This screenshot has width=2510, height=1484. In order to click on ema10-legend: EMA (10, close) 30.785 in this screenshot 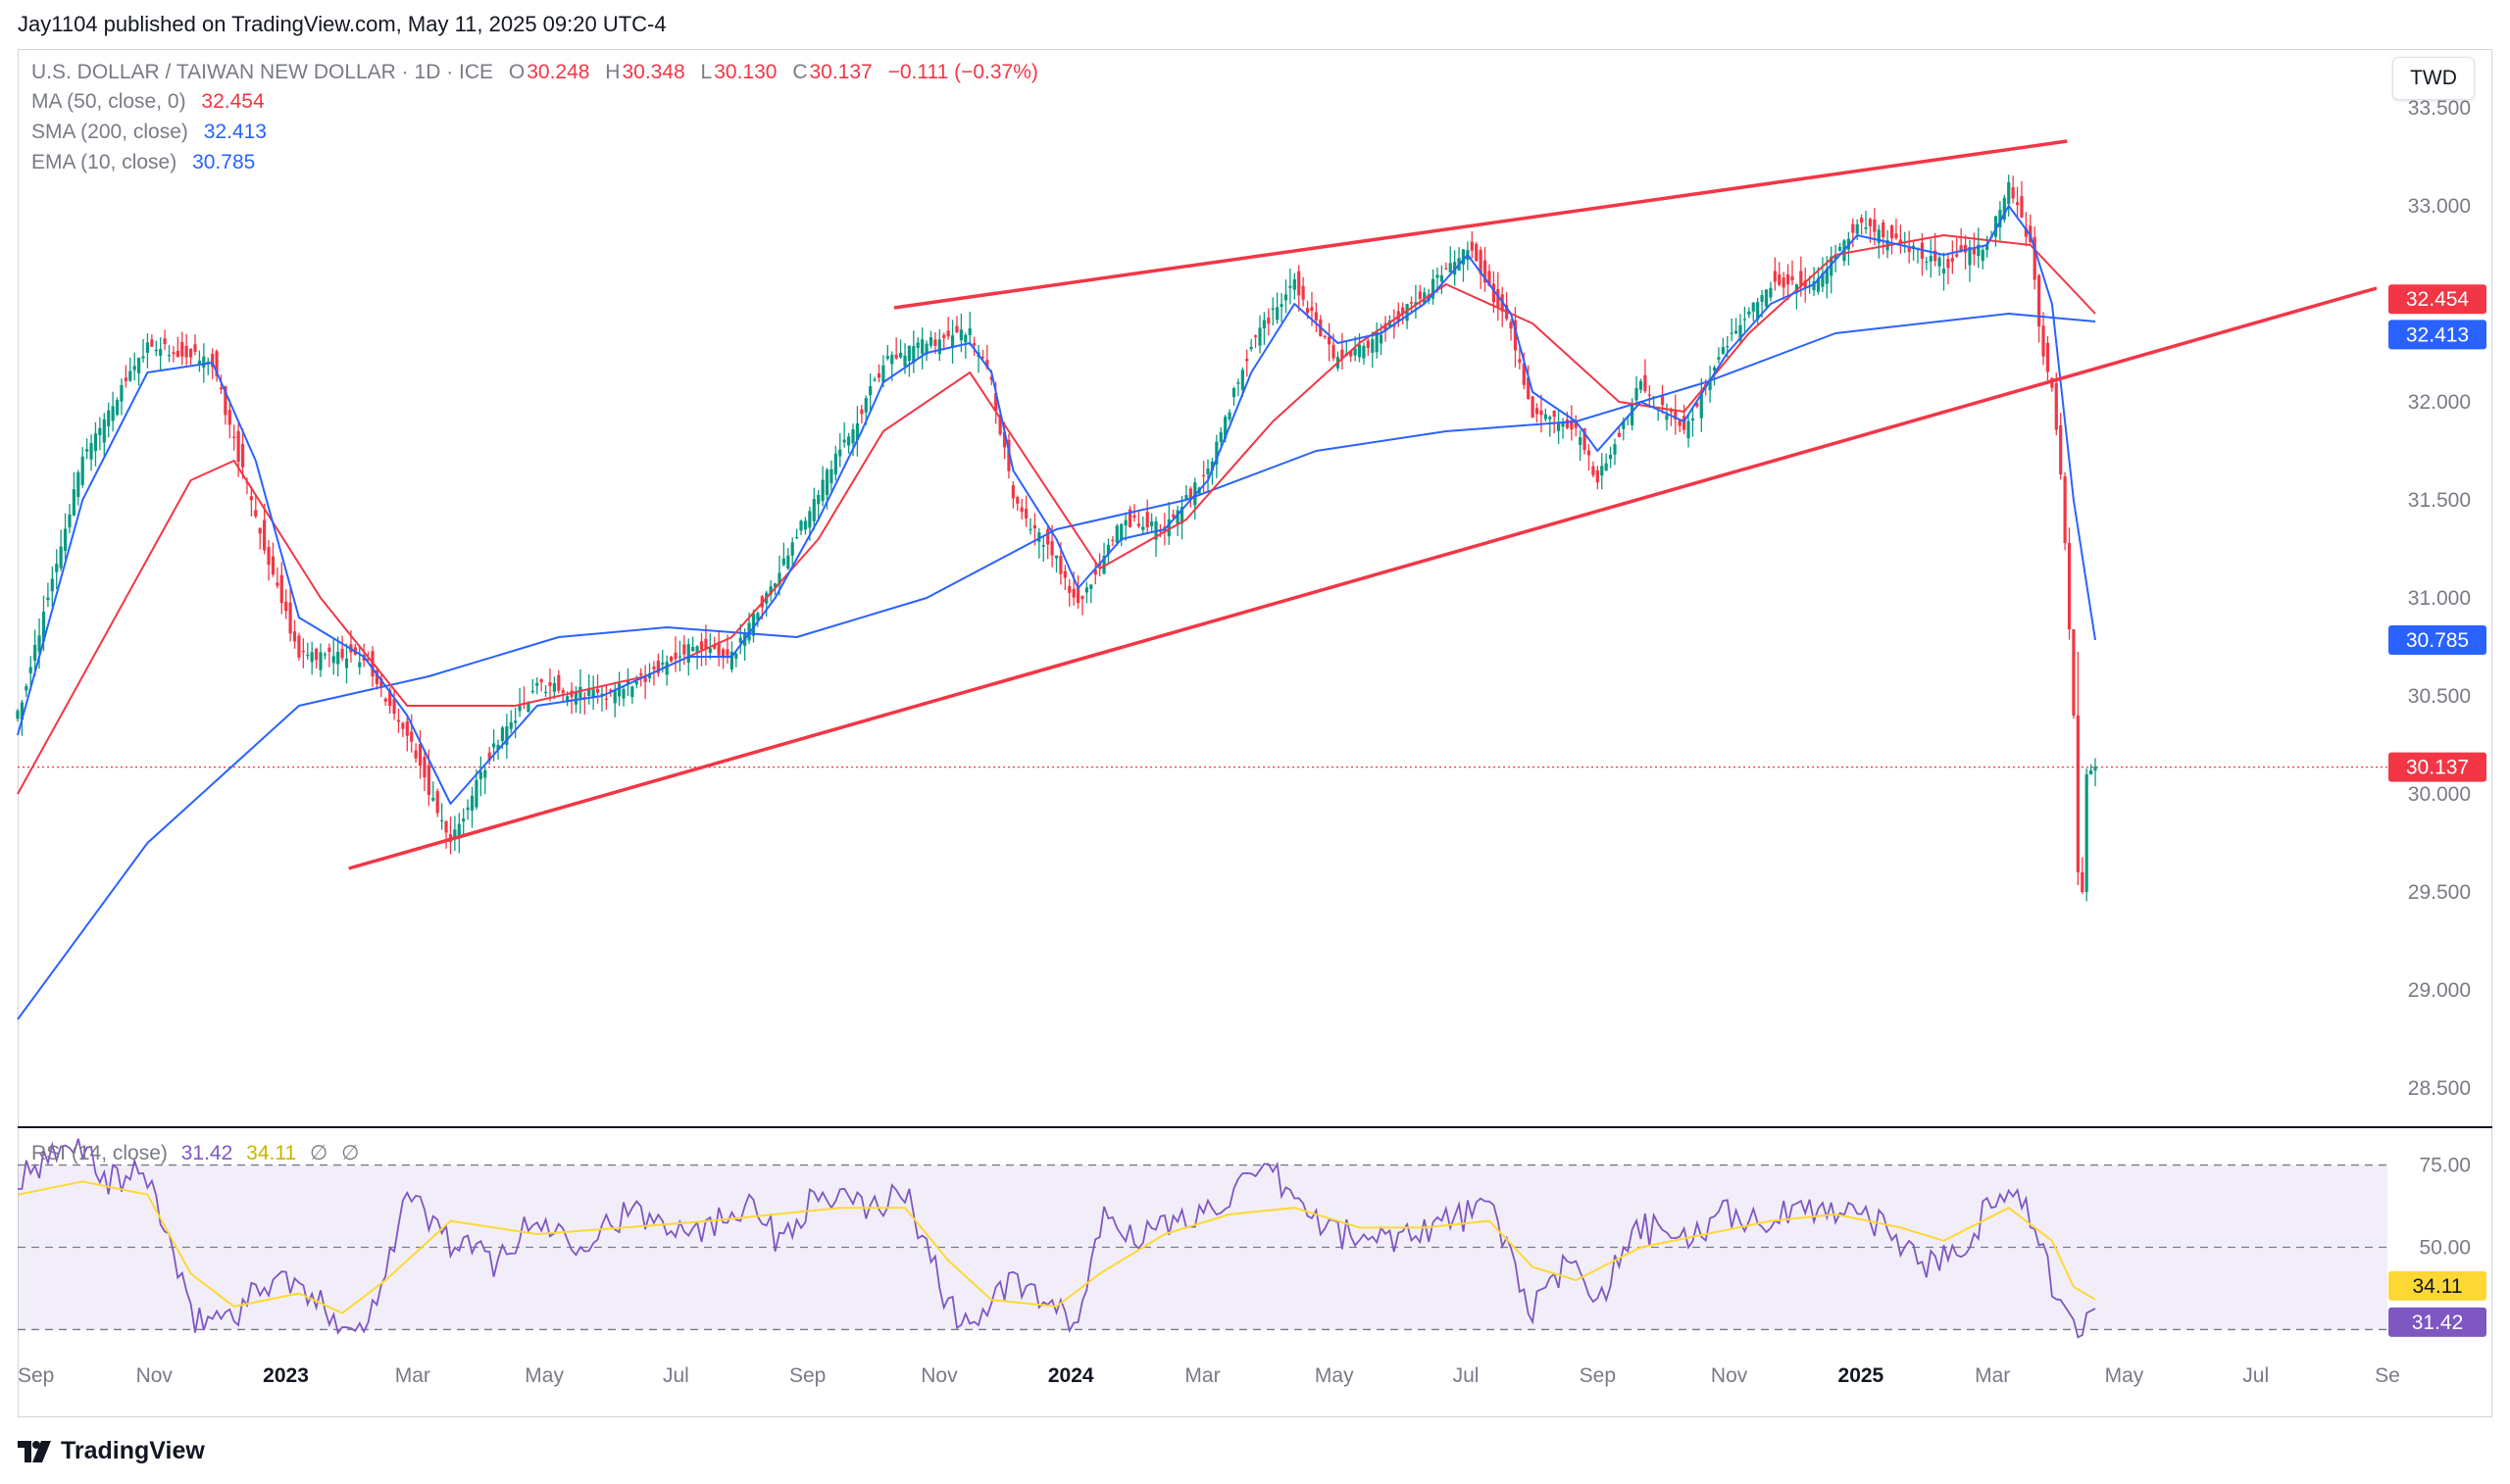, I will do `click(148, 162)`.